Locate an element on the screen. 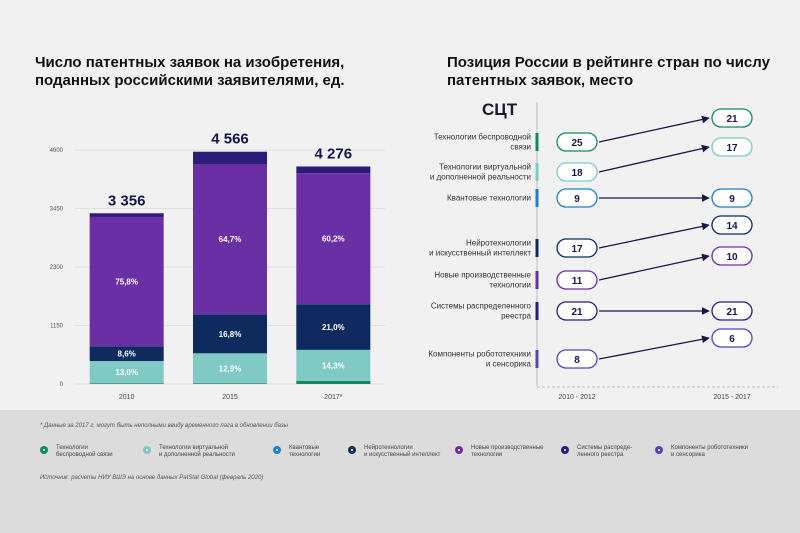 The height and width of the screenshot is (533, 800). x-tick-label: 2017* is located at coordinates (333, 397).